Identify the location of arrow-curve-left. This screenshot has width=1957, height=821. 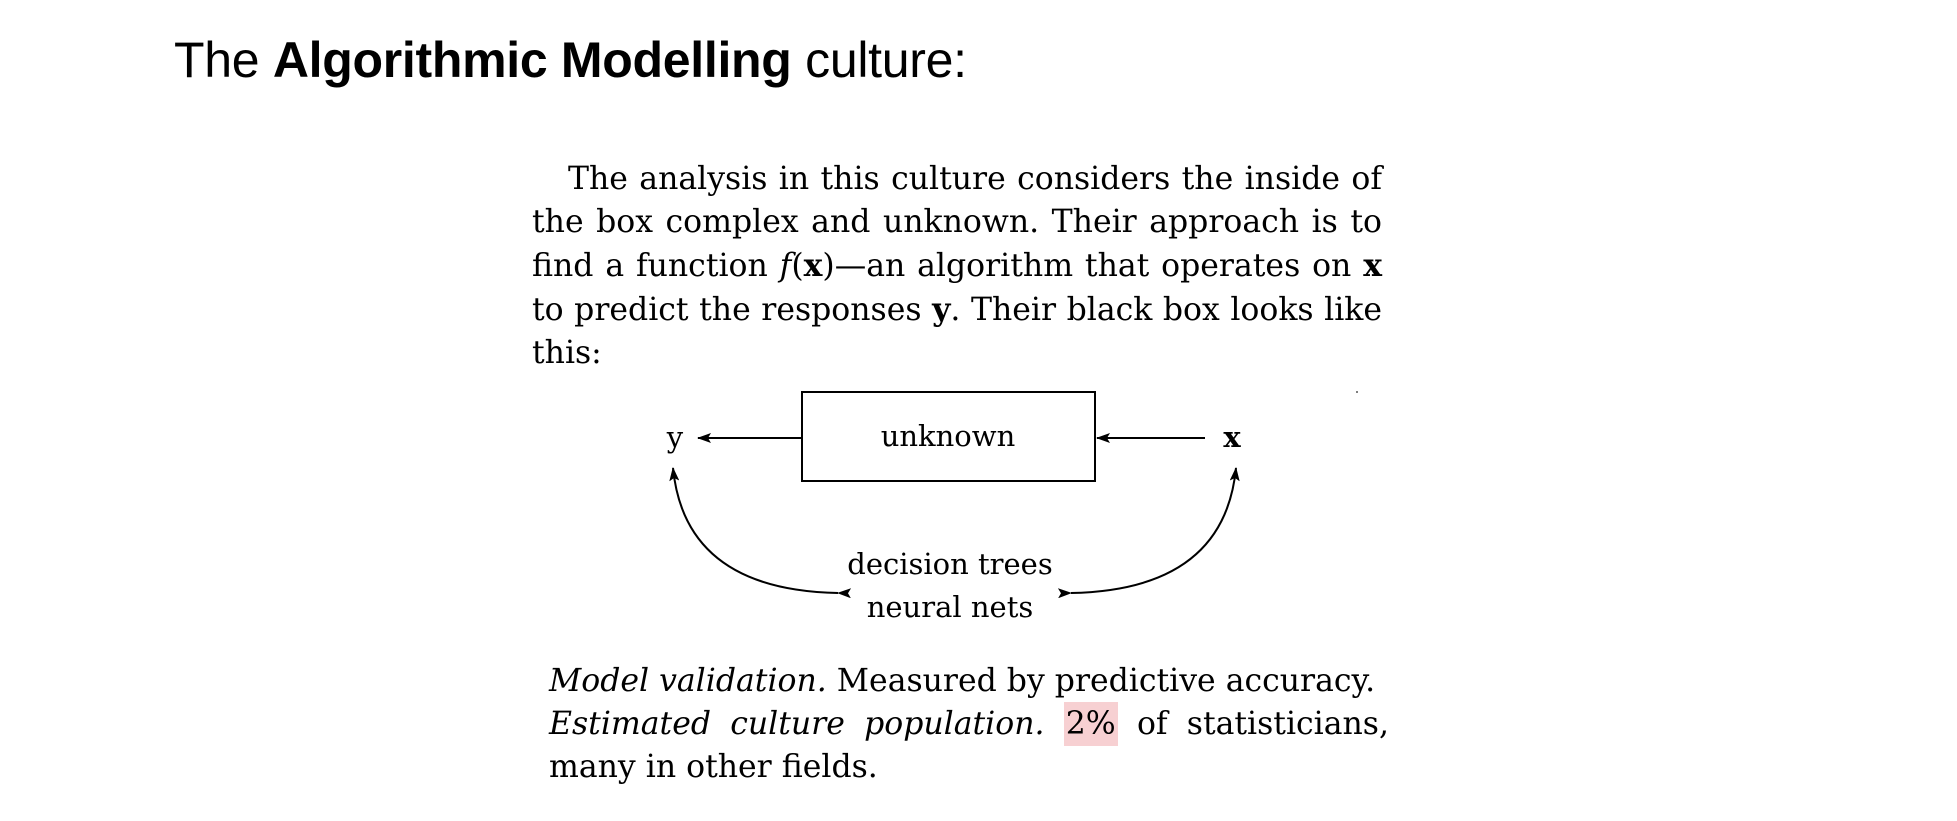
(760, 533).